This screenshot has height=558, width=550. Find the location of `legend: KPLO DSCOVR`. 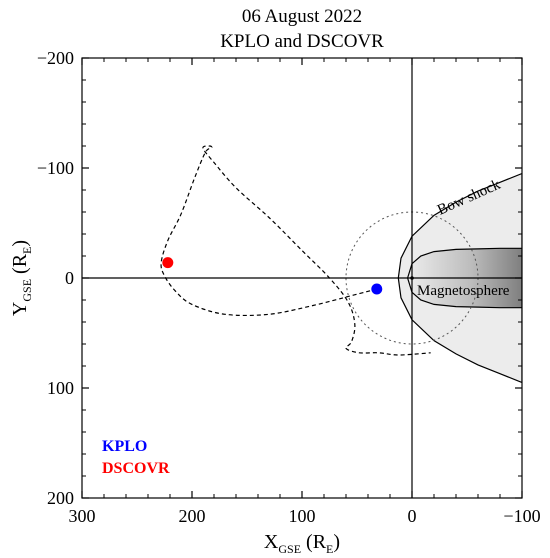

legend: KPLO DSCOVR is located at coordinates (136, 457).